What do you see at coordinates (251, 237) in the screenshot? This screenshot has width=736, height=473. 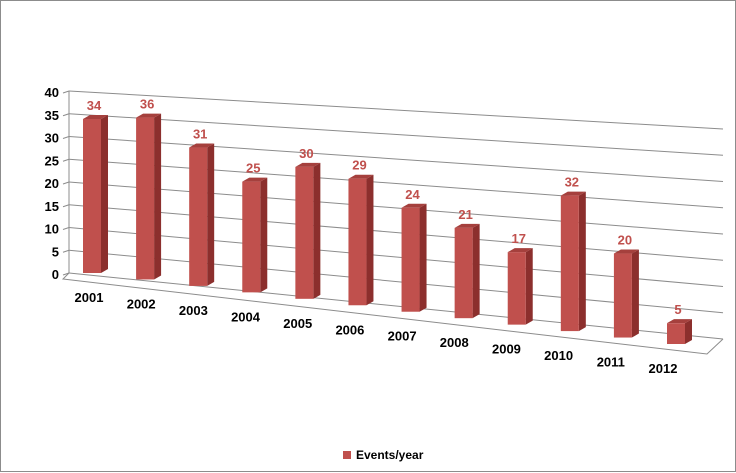 I see `bar-front-2004` at bounding box center [251, 237].